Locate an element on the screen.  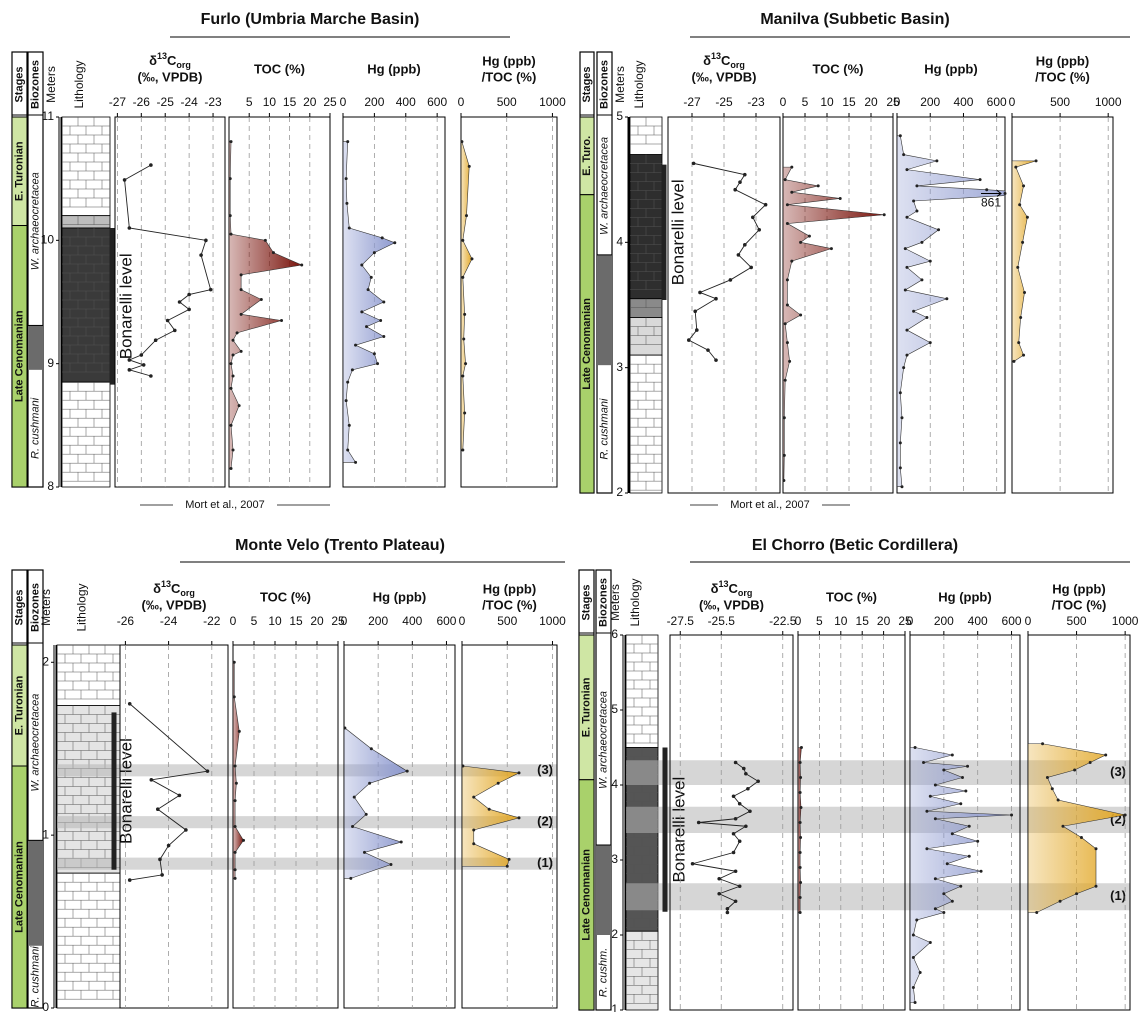
x-tick-label: 500 is located at coordinates (1077, 621).